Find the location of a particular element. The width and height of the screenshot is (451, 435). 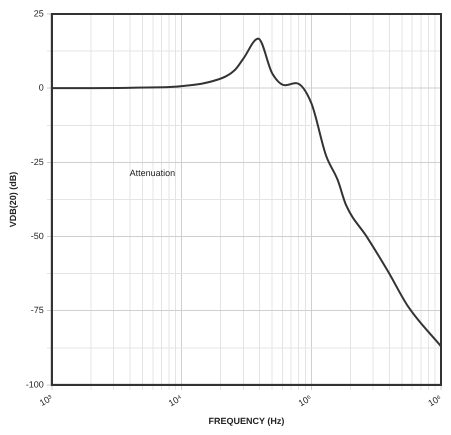

x-tick-label: 10⁴ is located at coordinates (175, 400).